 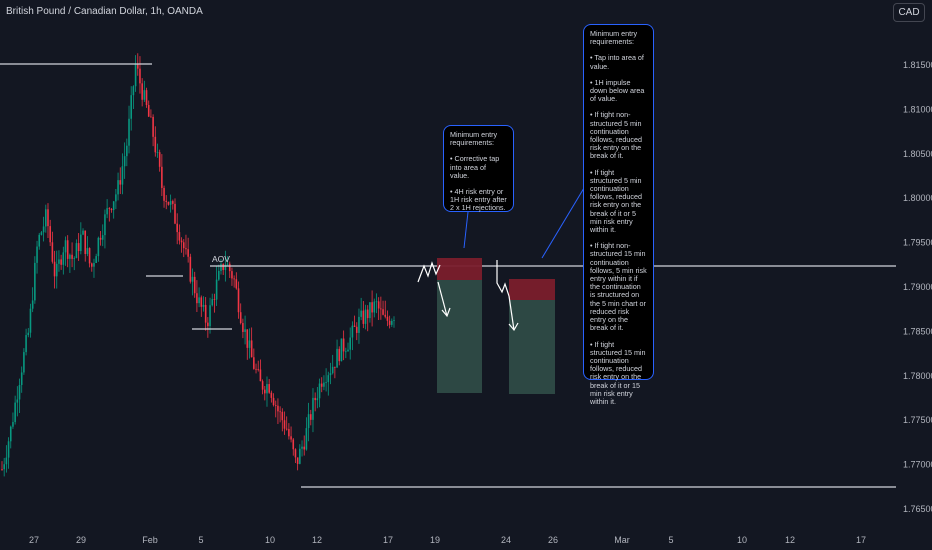 What do you see at coordinates (617, 62) in the screenshot?
I see `note-bullet: • Tap into area of value.` at bounding box center [617, 62].